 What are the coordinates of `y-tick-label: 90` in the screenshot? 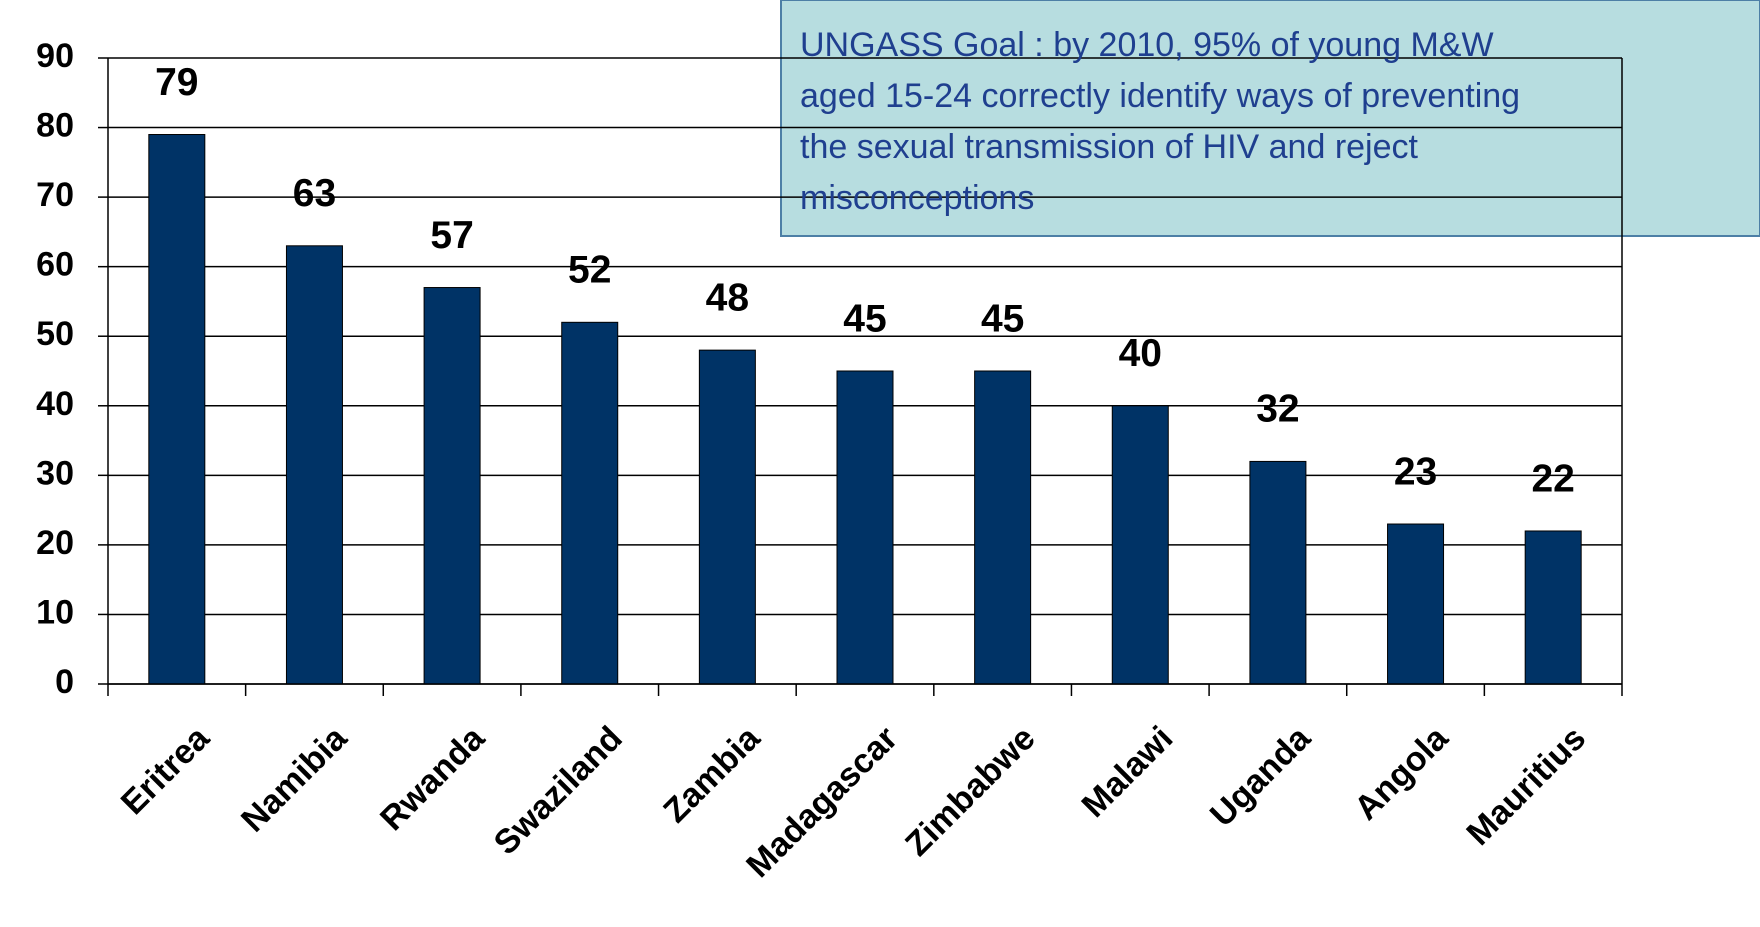 It's located at (55, 56).